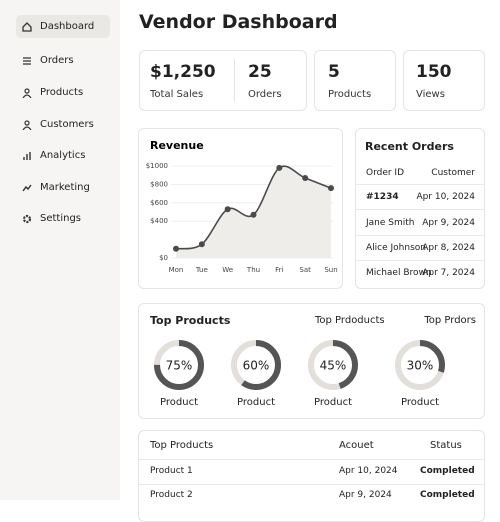  What do you see at coordinates (434, 72) in the screenshot?
I see `stat-value: 150` at bounding box center [434, 72].